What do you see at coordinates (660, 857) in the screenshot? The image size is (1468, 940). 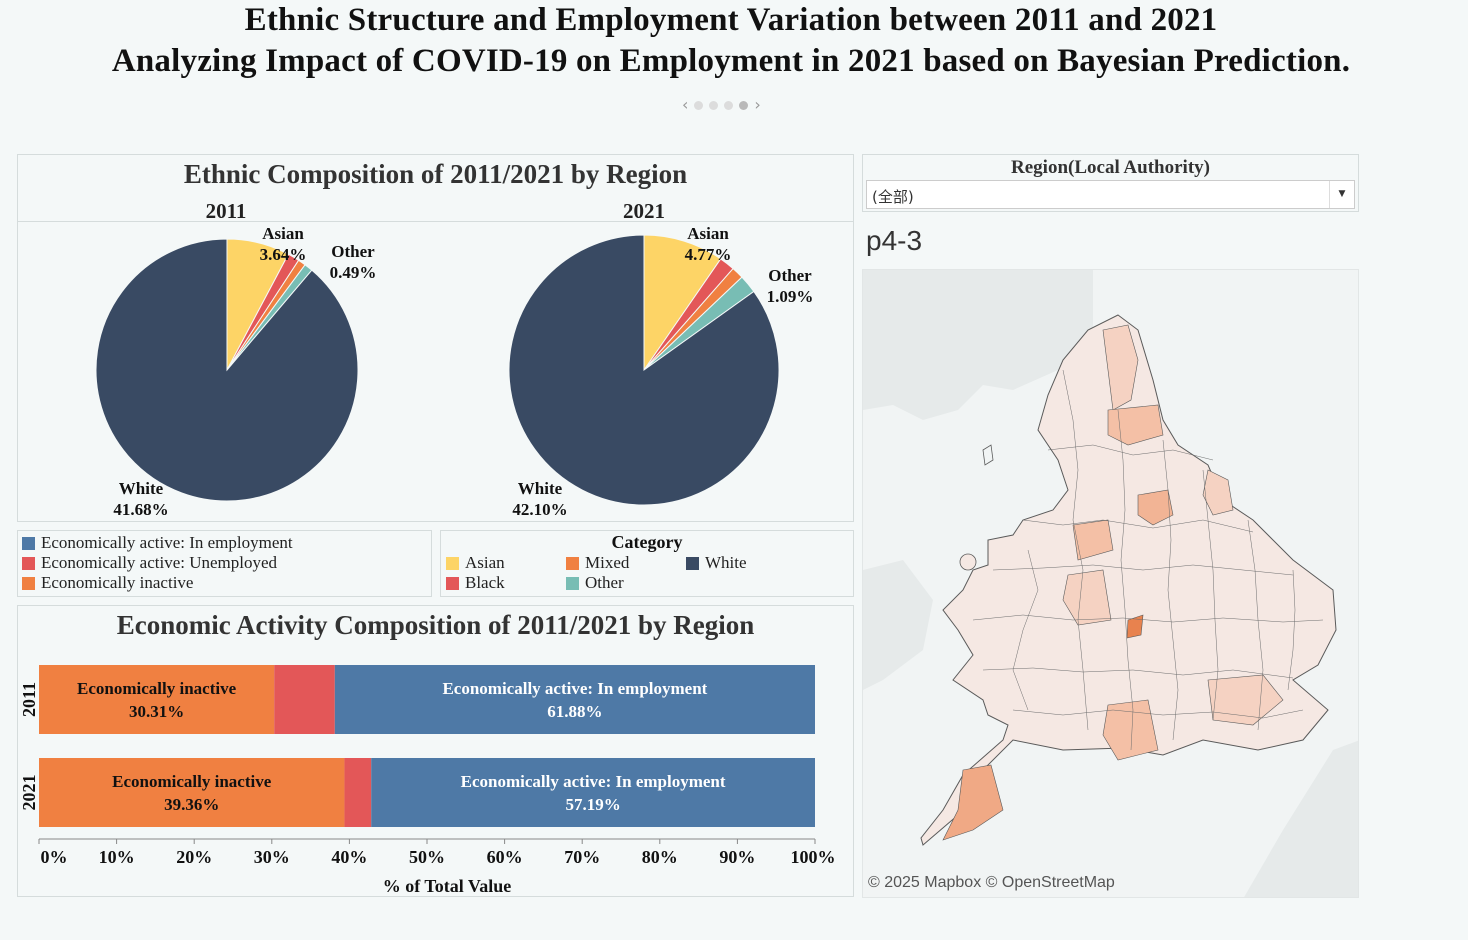 I see `x-tick-label: 80%` at bounding box center [660, 857].